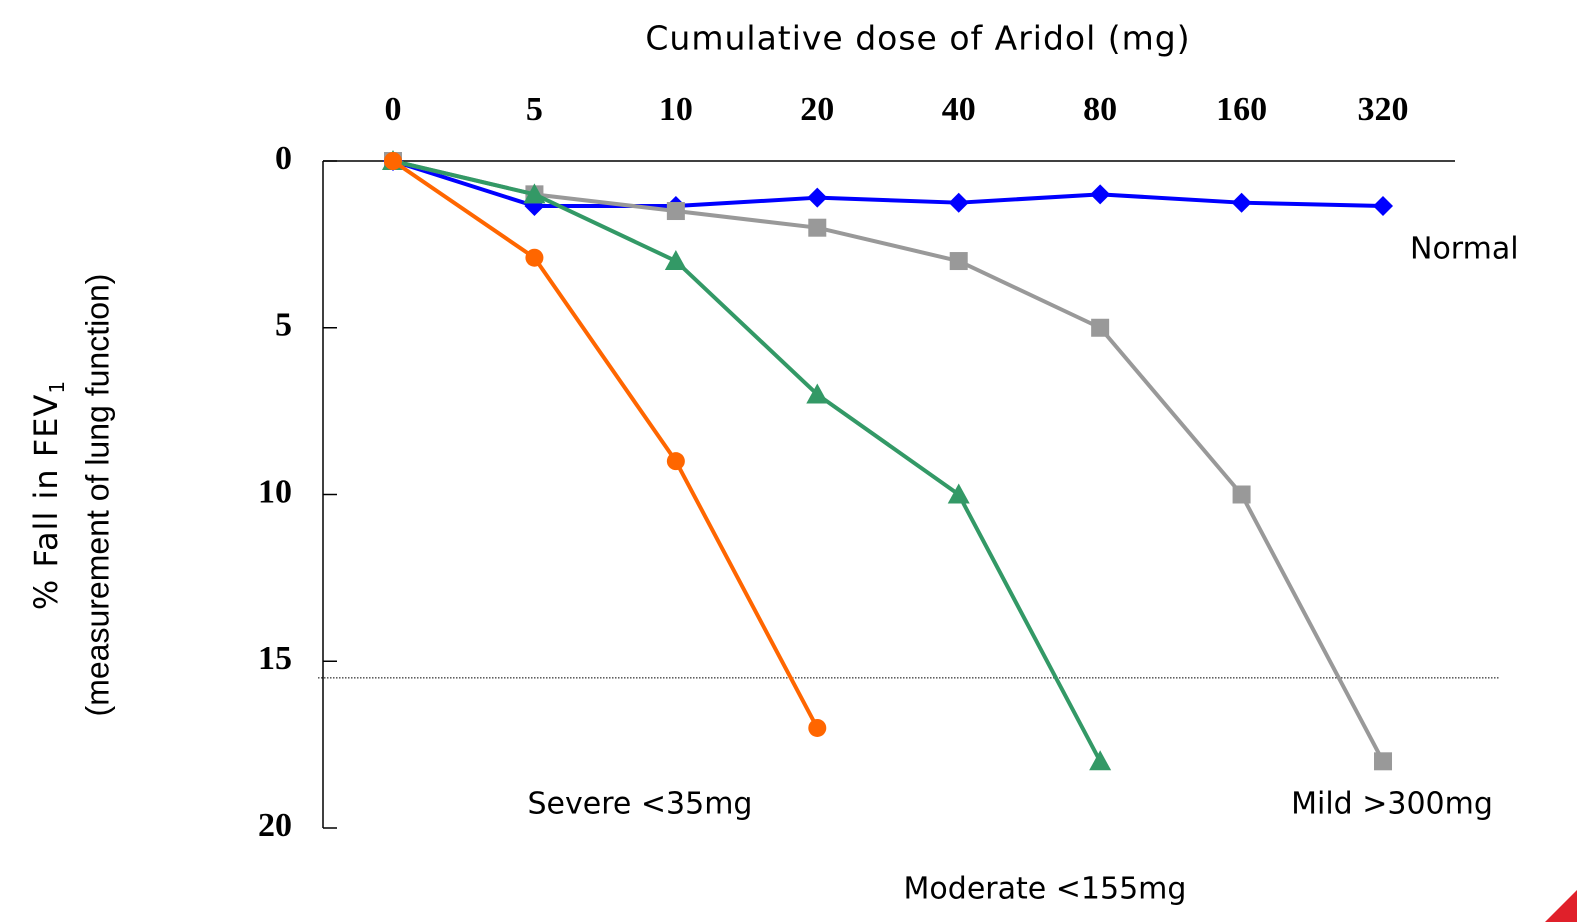 The height and width of the screenshot is (922, 1577). What do you see at coordinates (534, 109) in the screenshot?
I see `x-tick-label: 5` at bounding box center [534, 109].